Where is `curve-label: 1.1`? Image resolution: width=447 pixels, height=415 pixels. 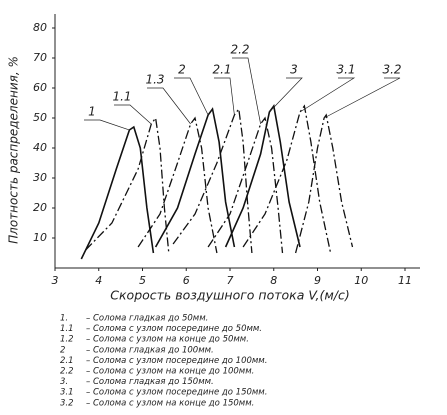 curve-label: 1.1 is located at coordinates (121, 97).